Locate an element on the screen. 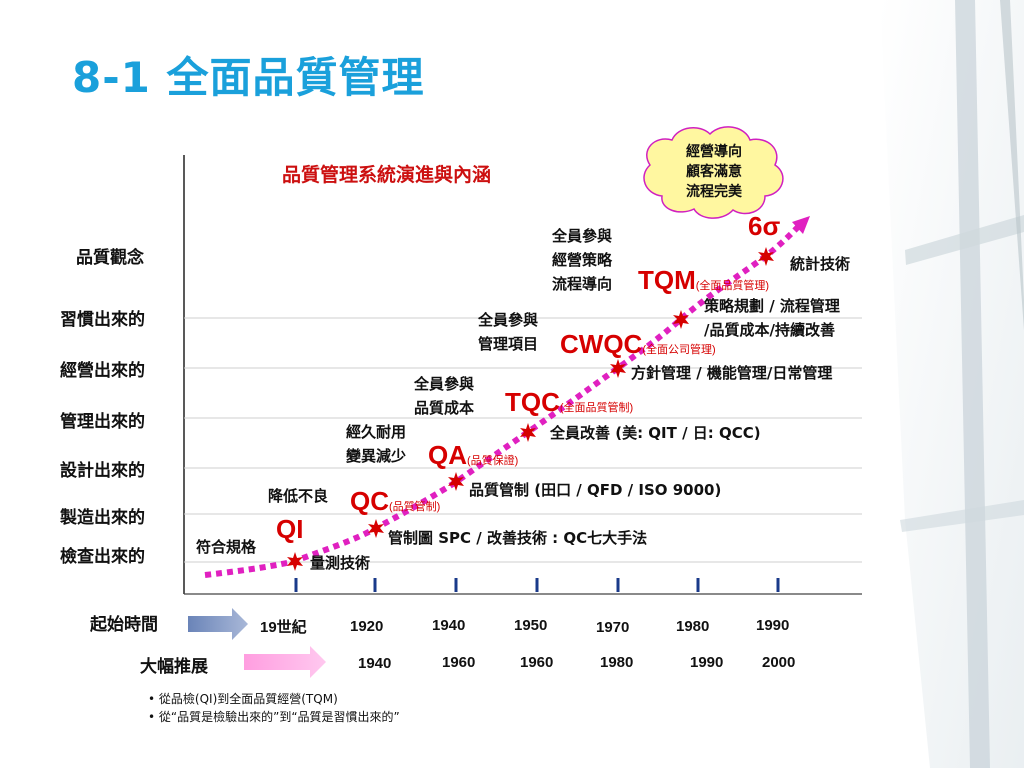 The image size is (1024, 768). stage-code-text: 6σ is located at coordinates (764, 226).